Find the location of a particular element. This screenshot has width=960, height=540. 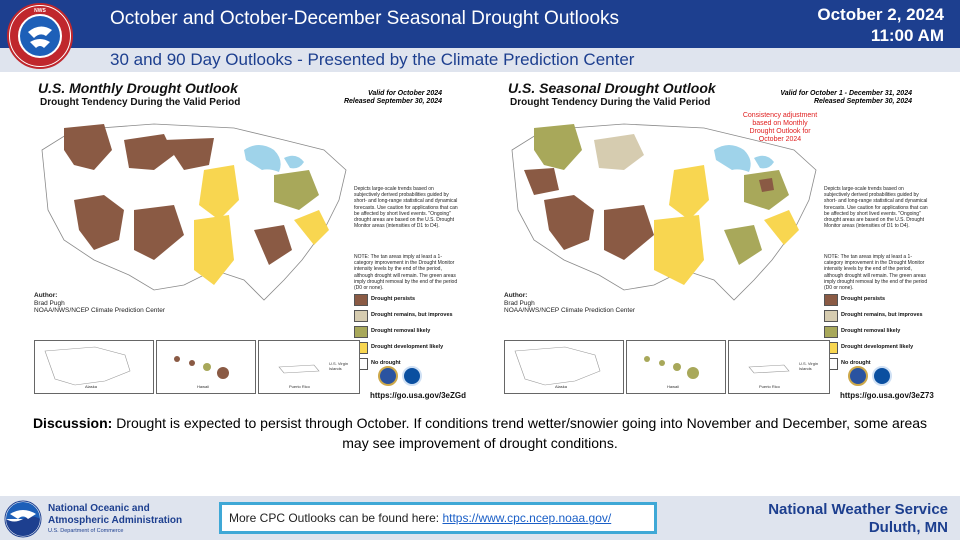

office-line-1: National Weather Service is located at coordinates (858, 509).